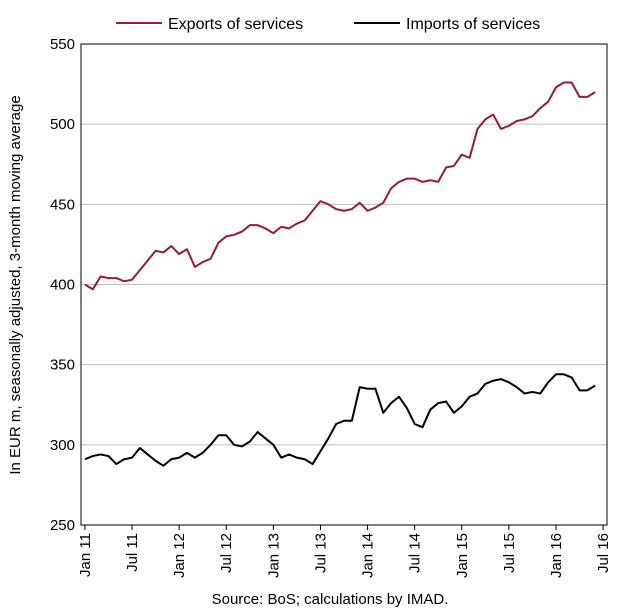 This screenshot has width=621, height=614. I want to click on x-tick-label: Jul 12, so click(226, 553).